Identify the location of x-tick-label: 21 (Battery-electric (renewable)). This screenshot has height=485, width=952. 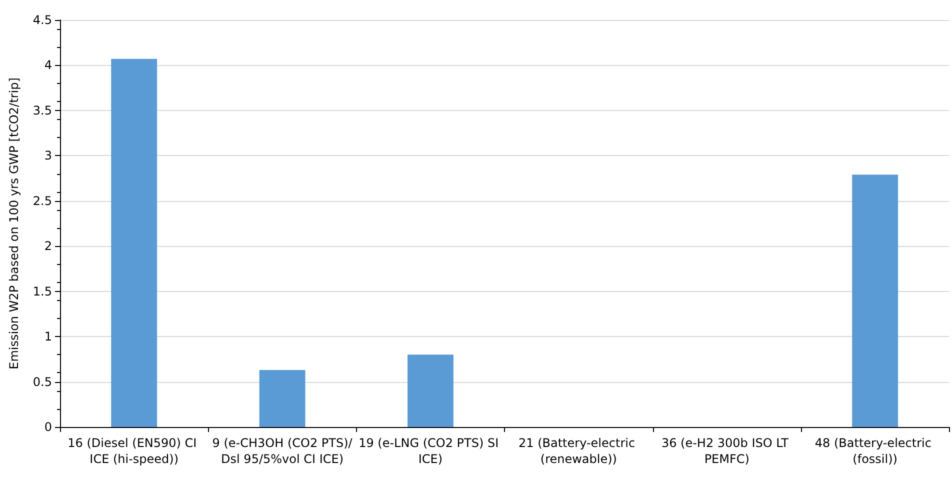
(578, 451).